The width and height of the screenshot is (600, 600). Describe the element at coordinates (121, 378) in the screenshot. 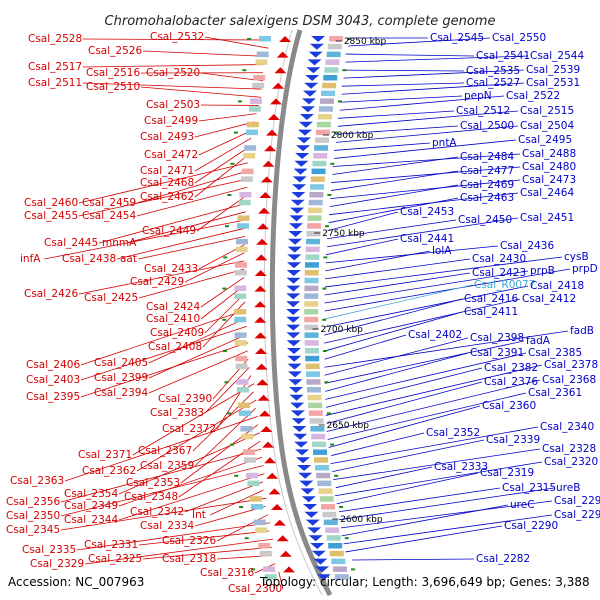

I see `gene-label-csal-2399: Csal_2399` at that location.